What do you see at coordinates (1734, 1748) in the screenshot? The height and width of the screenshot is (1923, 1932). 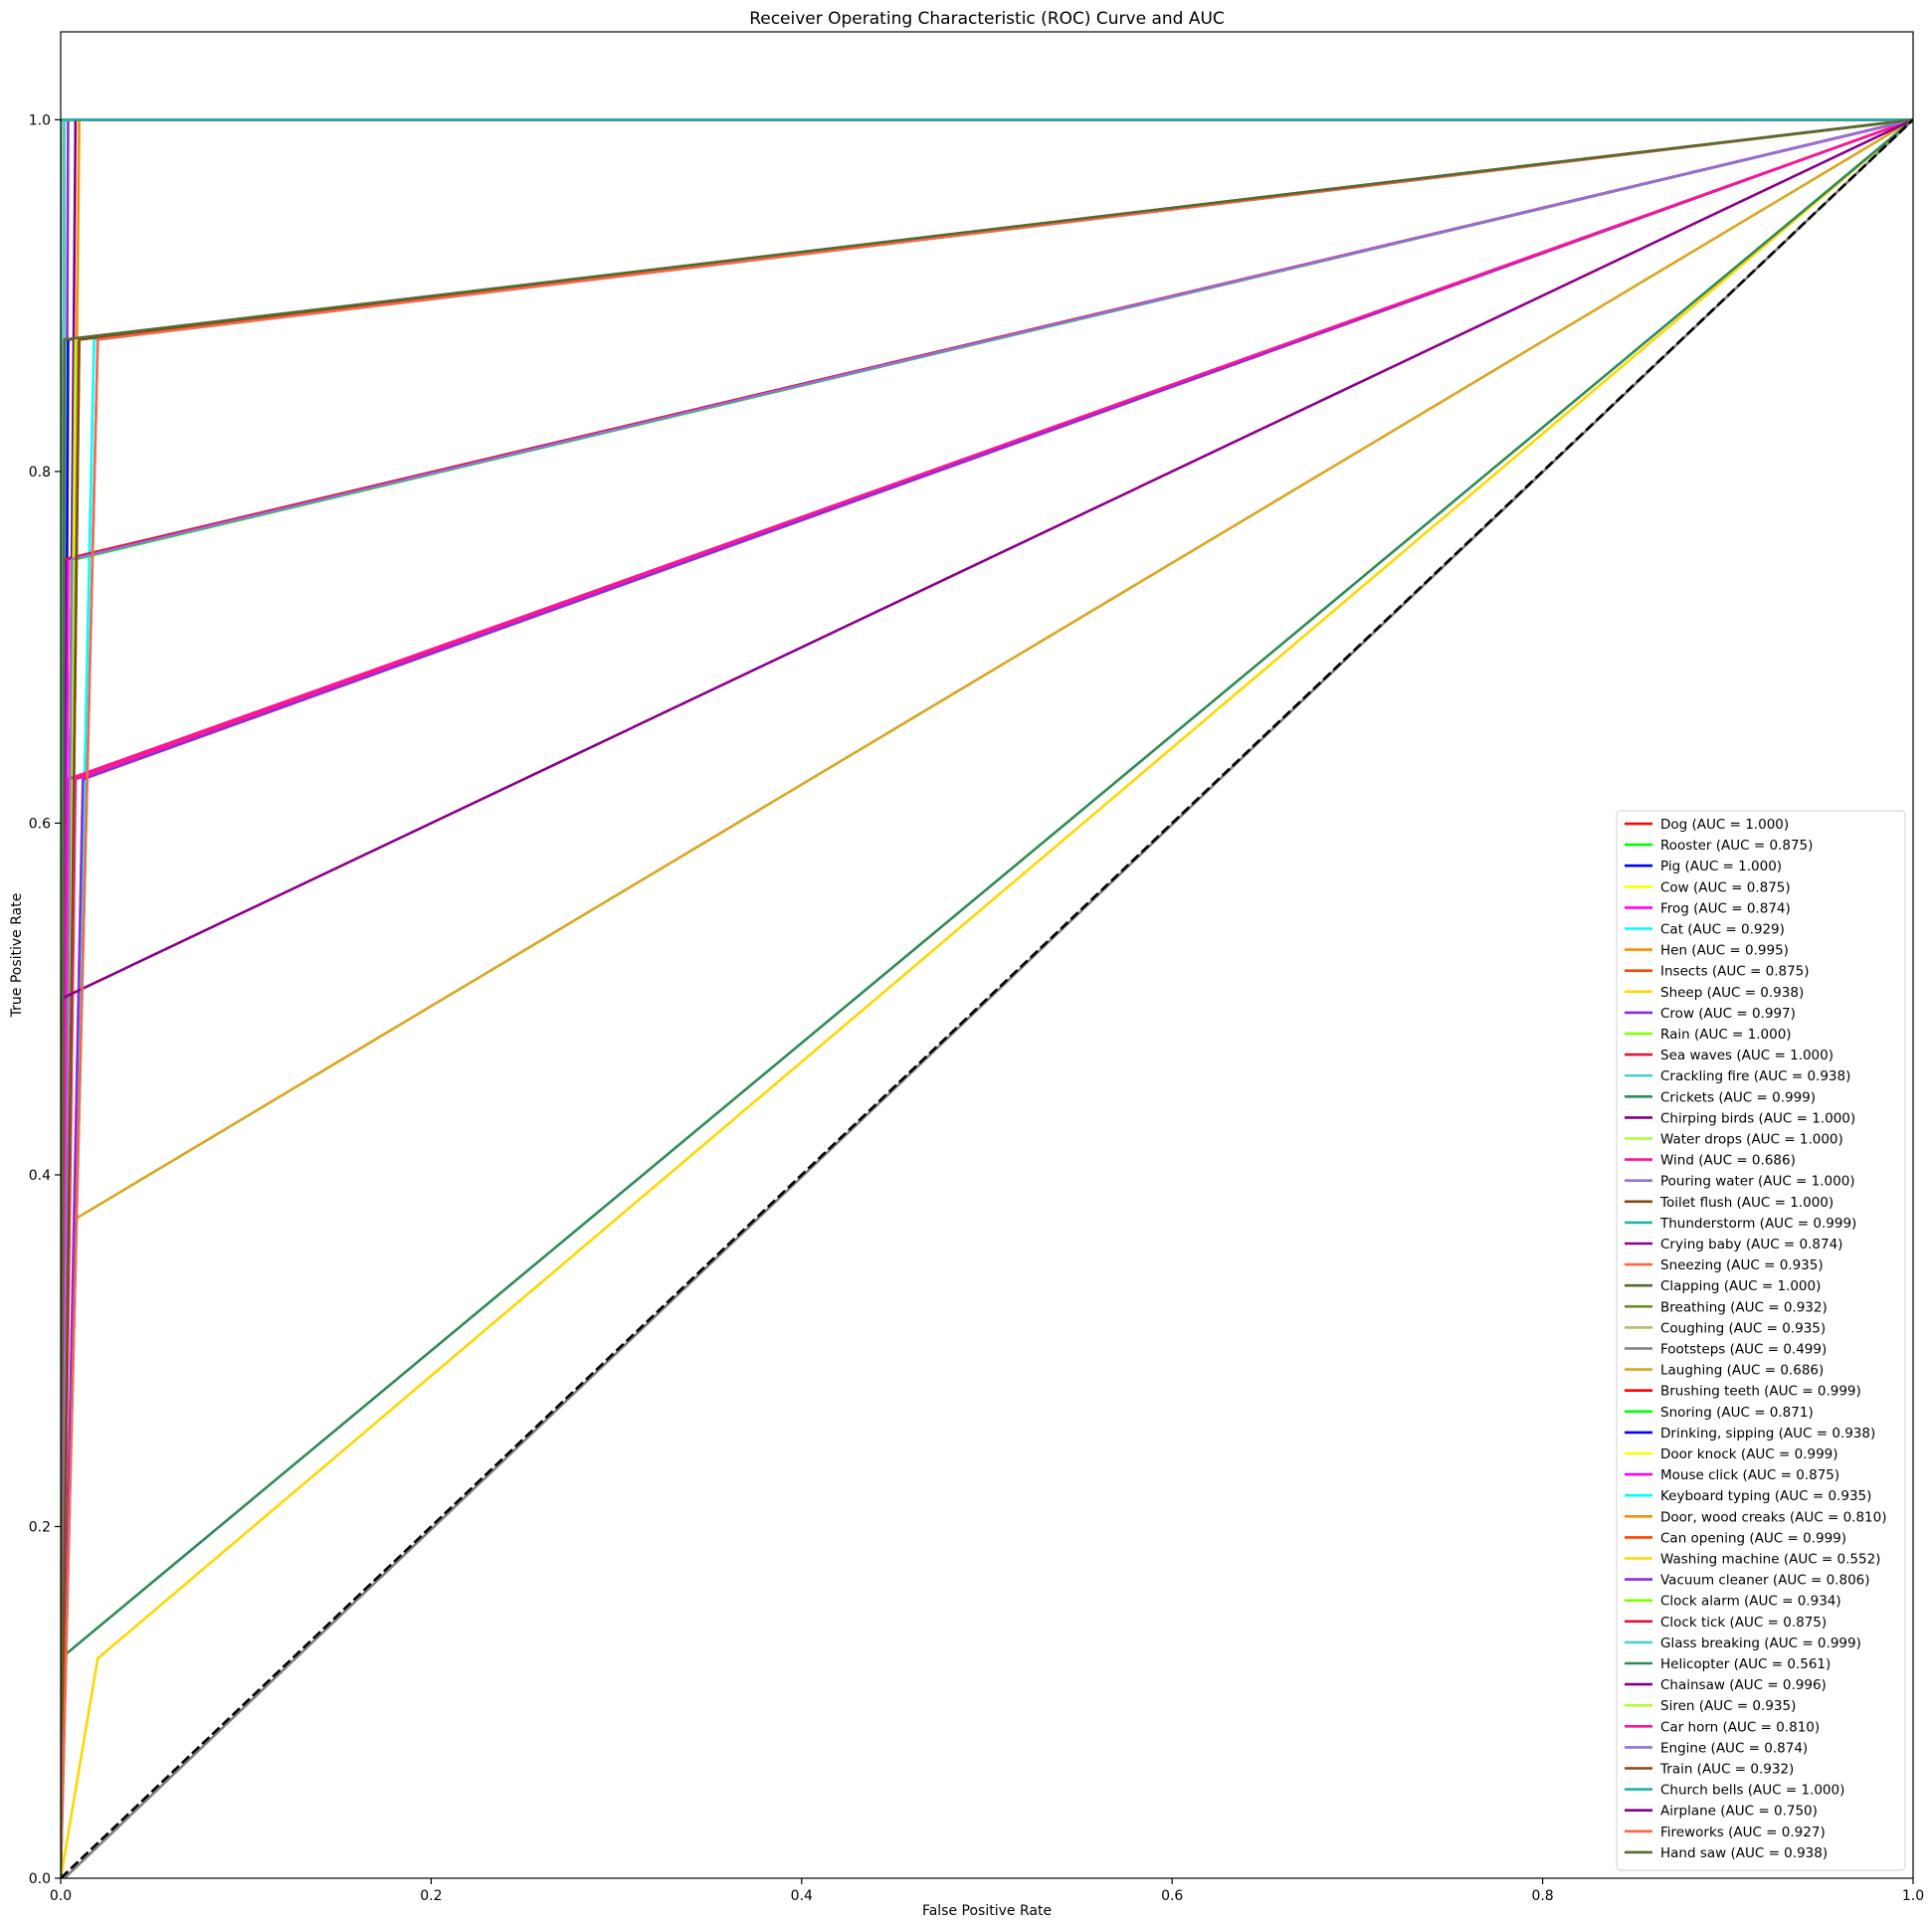 I see `legend-entry: Engine (AUC = 0.874)` at bounding box center [1734, 1748].